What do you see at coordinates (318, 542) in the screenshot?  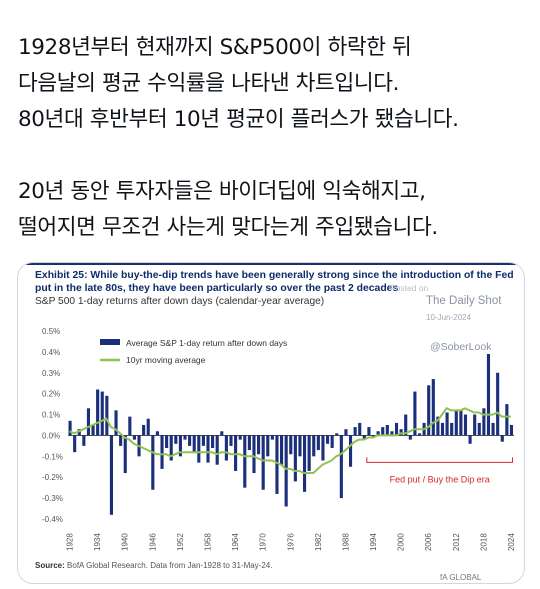 I see `x-tick-label: 1982` at bounding box center [318, 542].